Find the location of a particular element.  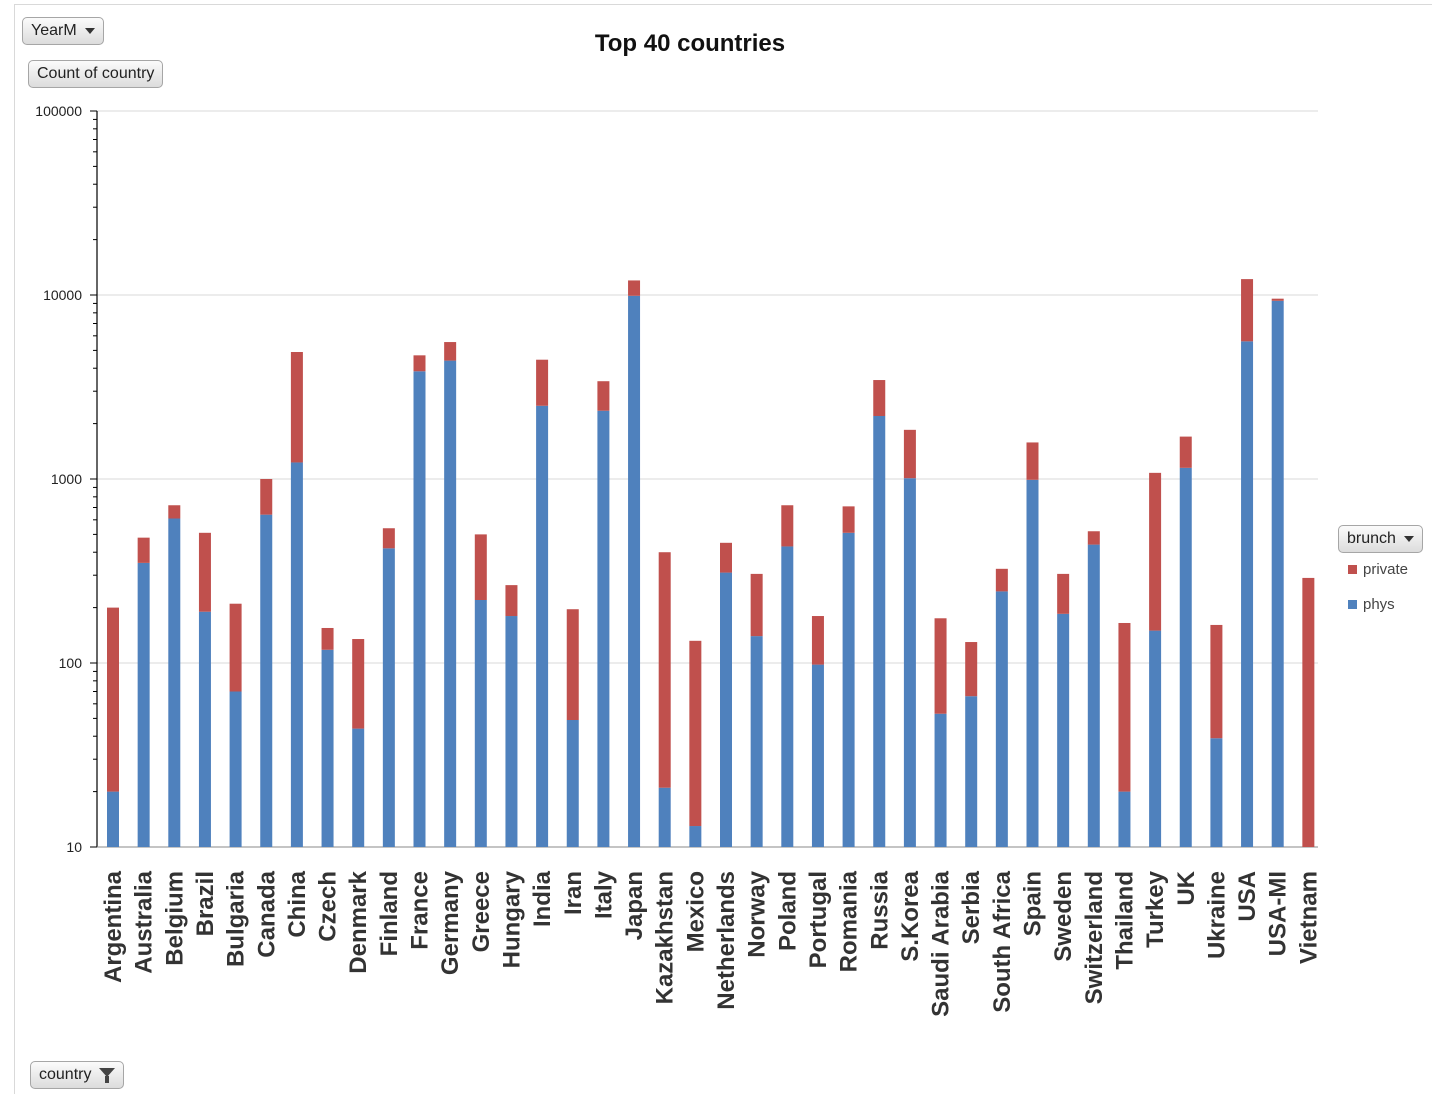

x-category-label: Bulgaria is located at coordinates (236, 918).